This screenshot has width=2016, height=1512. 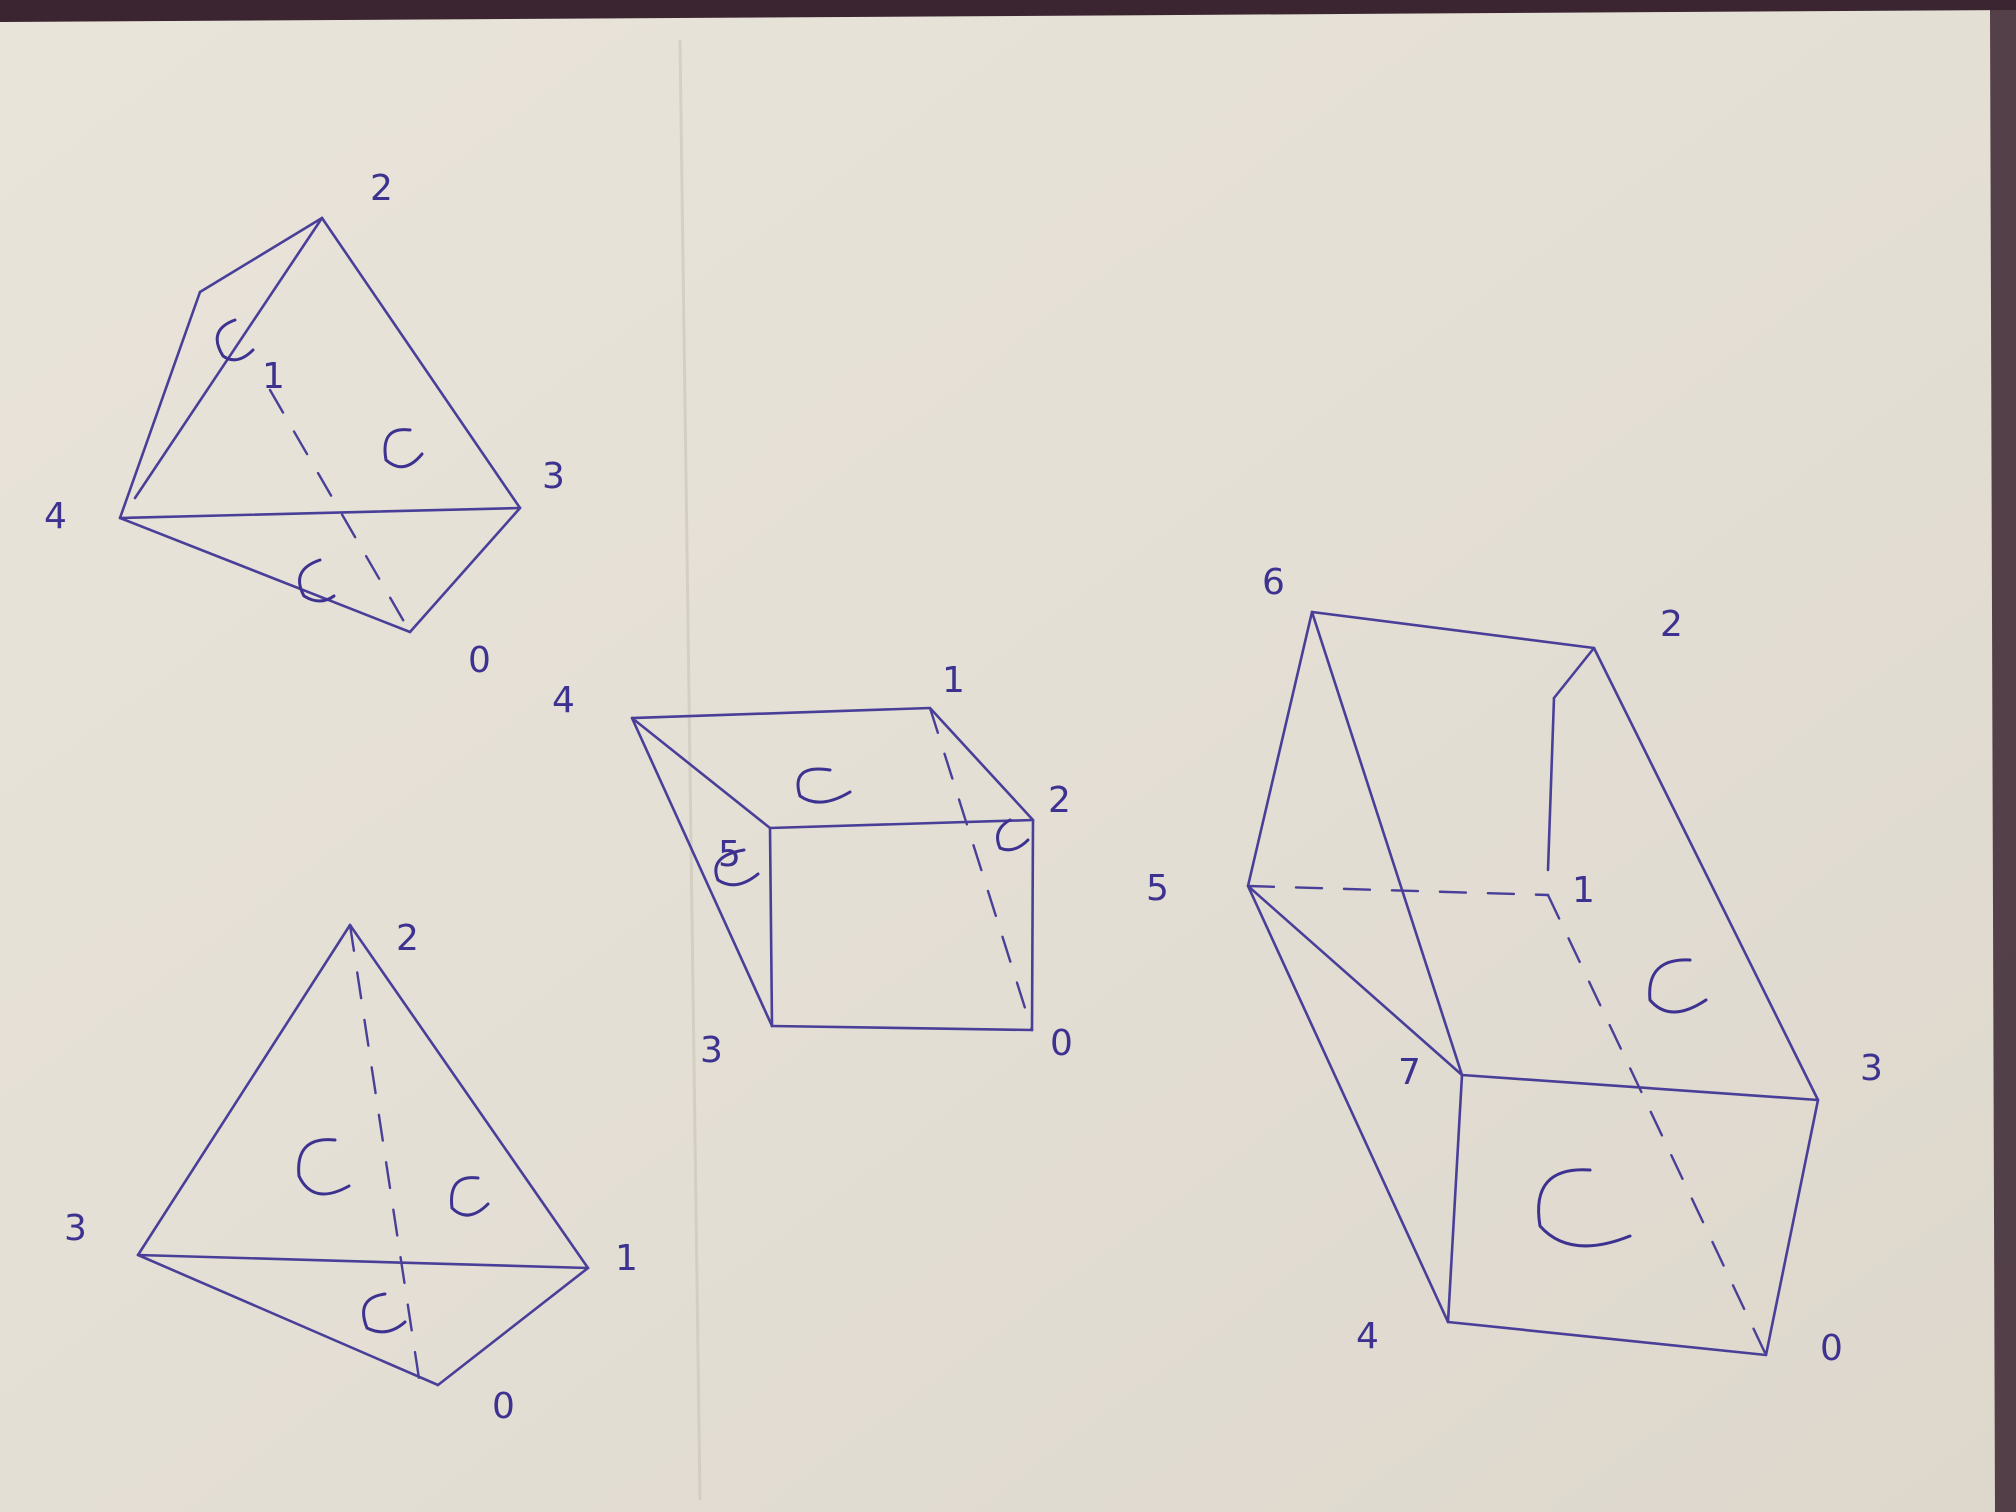 I want to click on tetrahedron-top-sketch: 0 1 2 3 4, so click(x=304, y=424).